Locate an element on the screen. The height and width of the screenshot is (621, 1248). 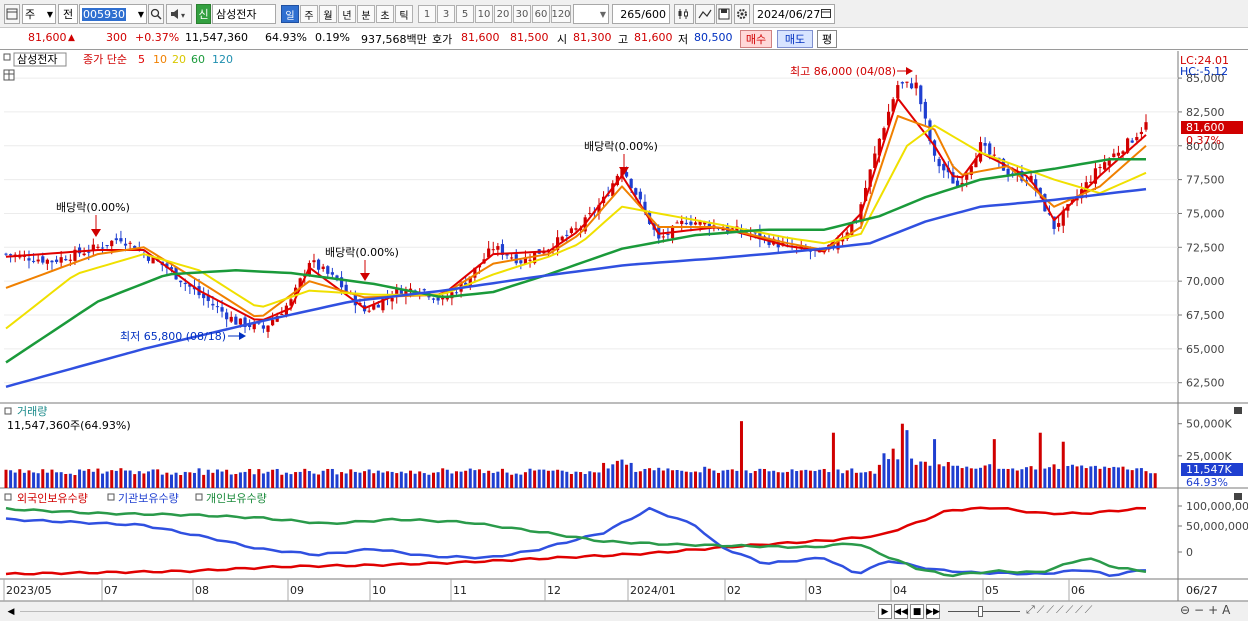
rewind-icon: ◀◀ is located at coordinates (901, 611).